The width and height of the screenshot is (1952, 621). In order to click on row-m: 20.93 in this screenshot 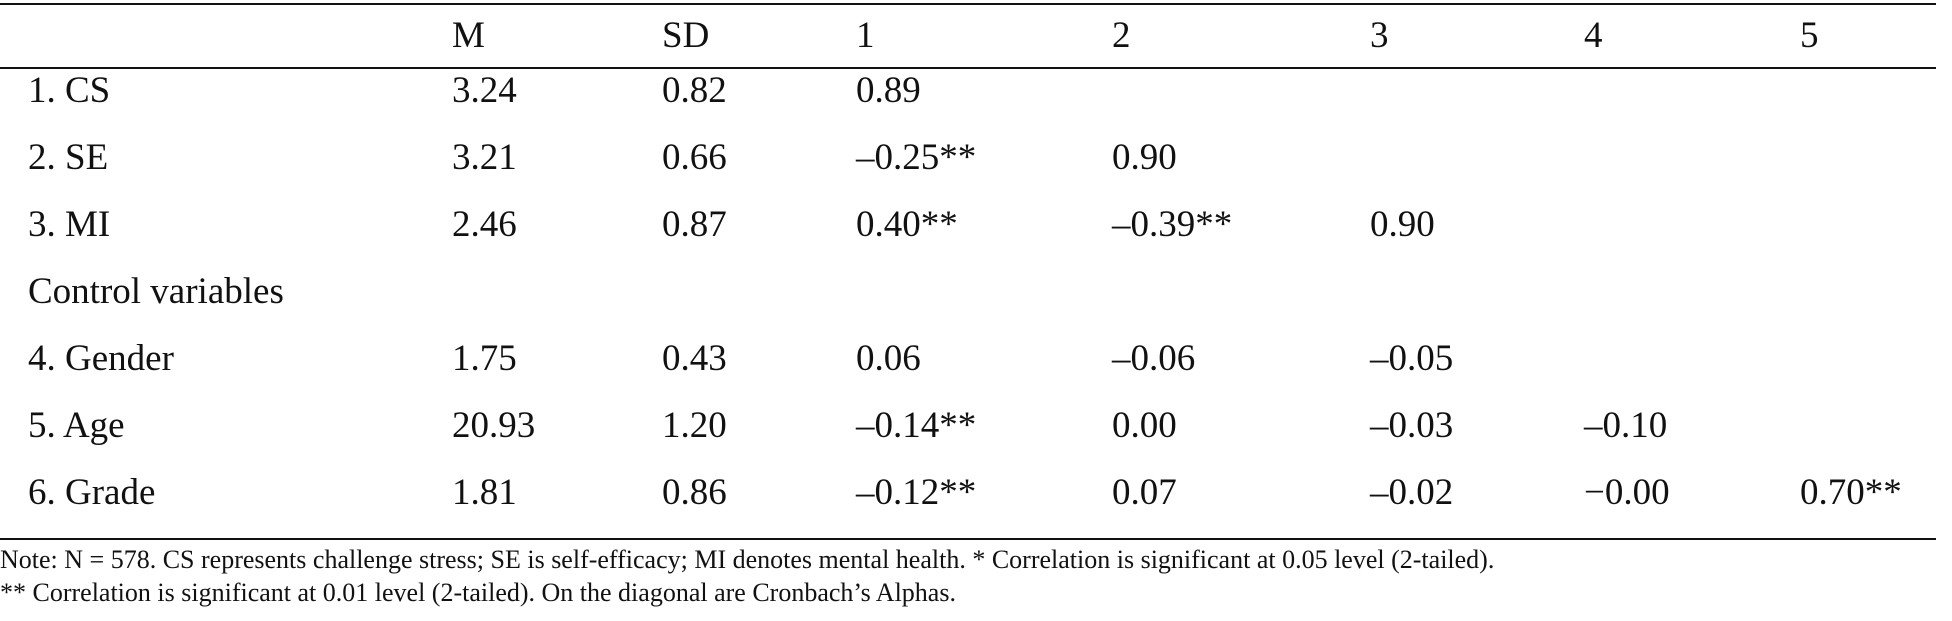, I will do `click(494, 425)`.